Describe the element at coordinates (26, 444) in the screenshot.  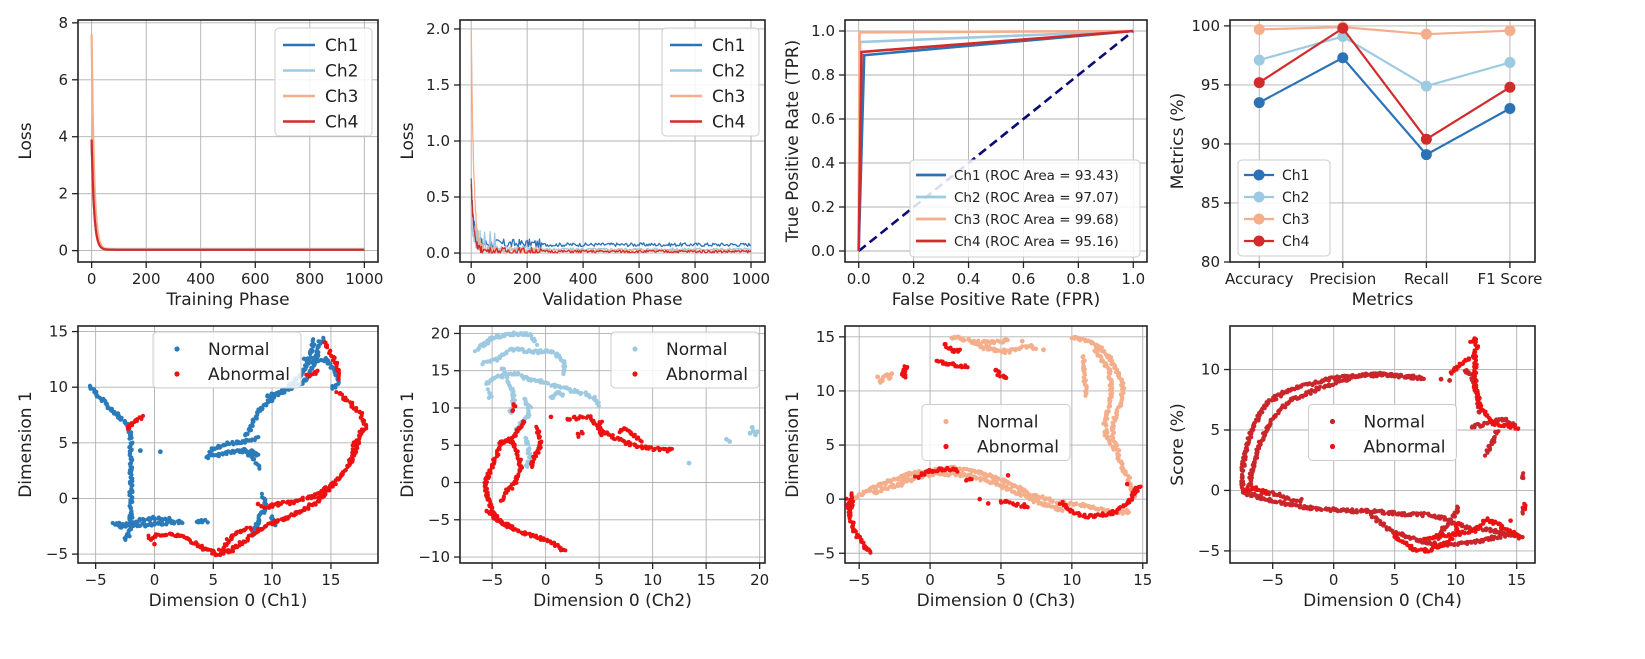
I see `y-axis-label: Dimension 1` at that location.